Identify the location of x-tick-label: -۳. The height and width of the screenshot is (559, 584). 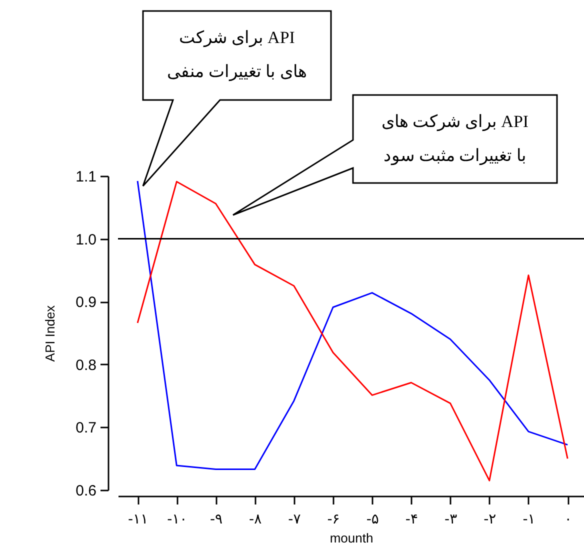
(451, 520).